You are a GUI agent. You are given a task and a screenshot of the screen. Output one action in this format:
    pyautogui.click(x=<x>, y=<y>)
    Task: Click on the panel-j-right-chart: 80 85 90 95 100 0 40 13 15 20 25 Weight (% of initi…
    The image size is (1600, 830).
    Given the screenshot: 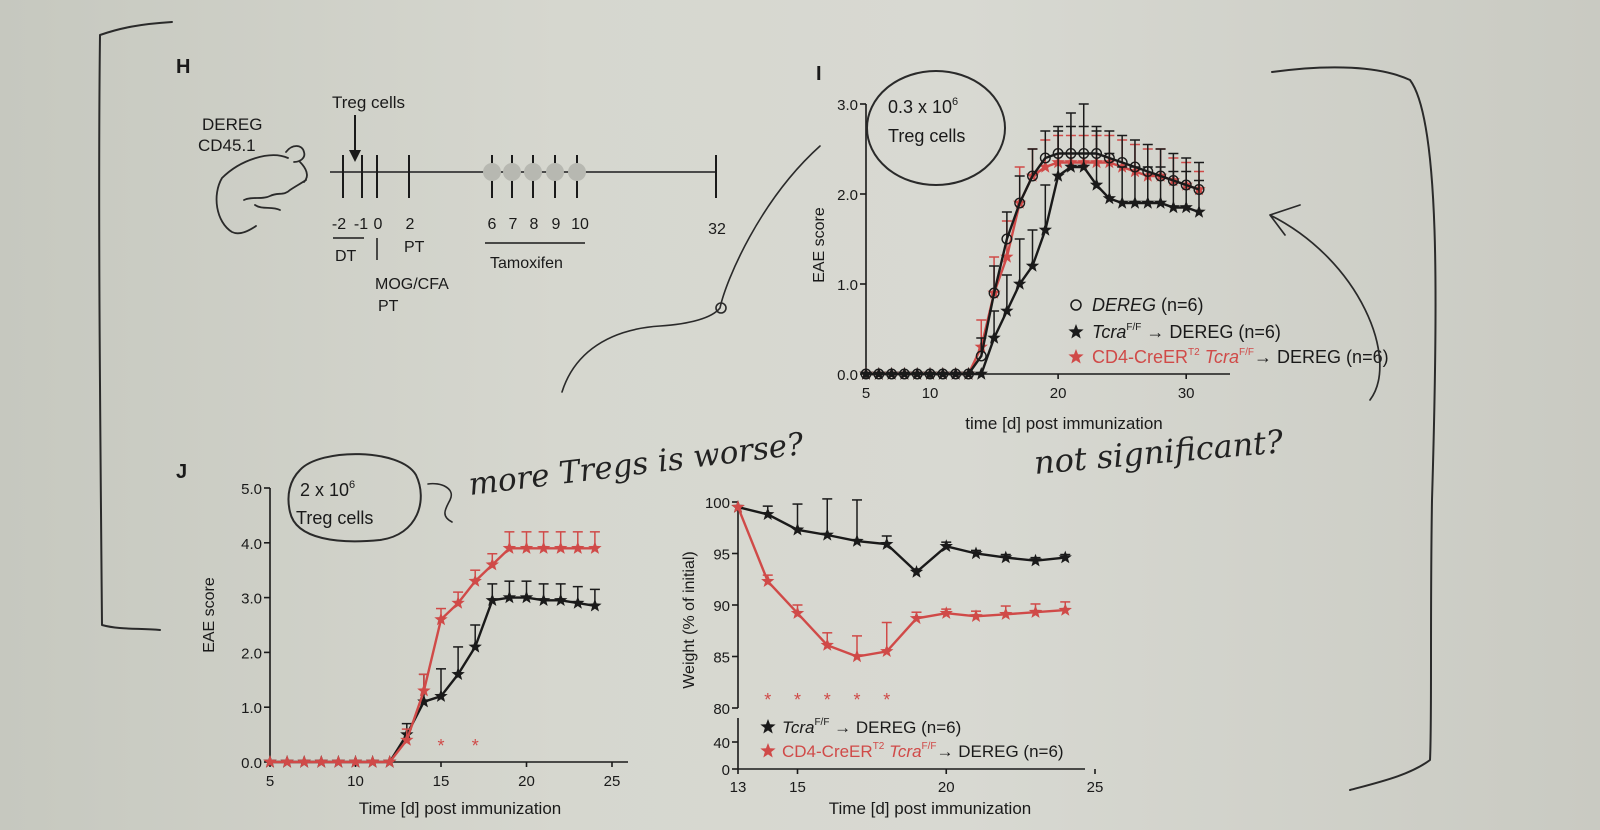 What is the action you would take?
    pyautogui.click(x=892, y=656)
    